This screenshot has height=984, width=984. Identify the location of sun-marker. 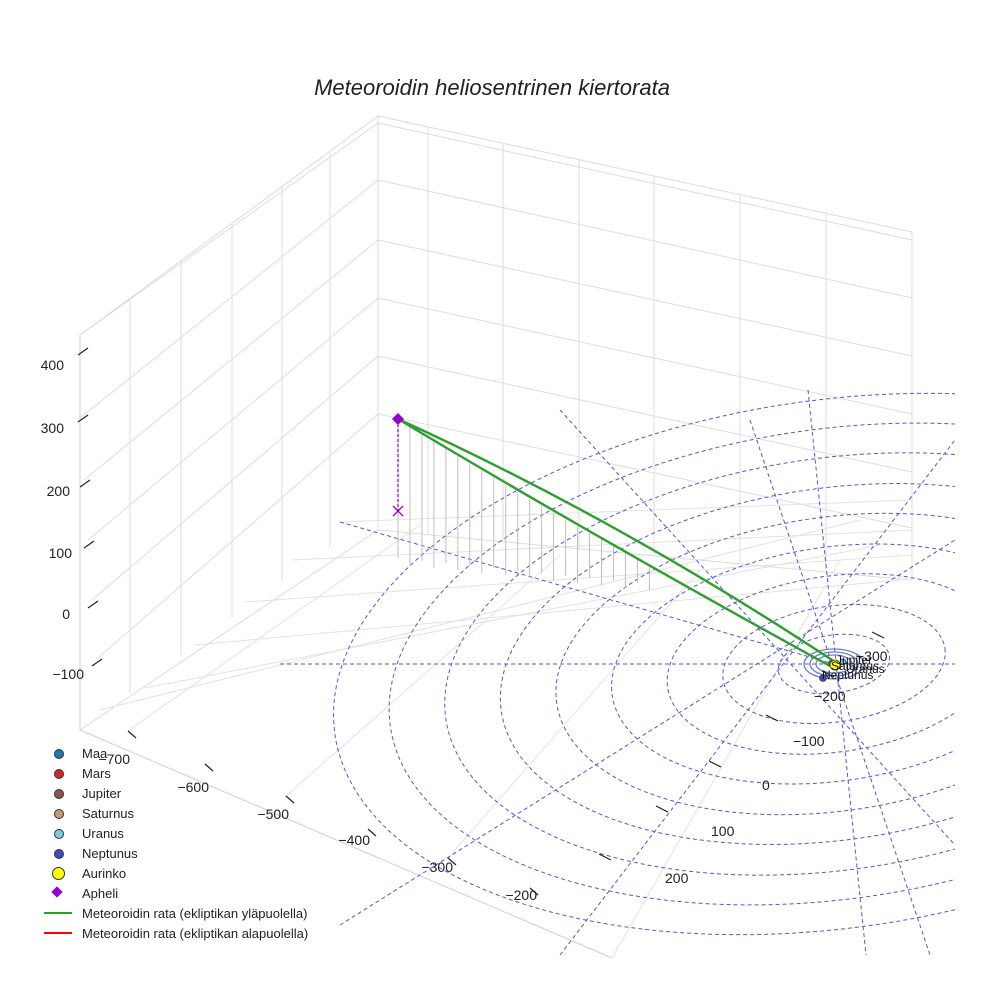
(835, 665).